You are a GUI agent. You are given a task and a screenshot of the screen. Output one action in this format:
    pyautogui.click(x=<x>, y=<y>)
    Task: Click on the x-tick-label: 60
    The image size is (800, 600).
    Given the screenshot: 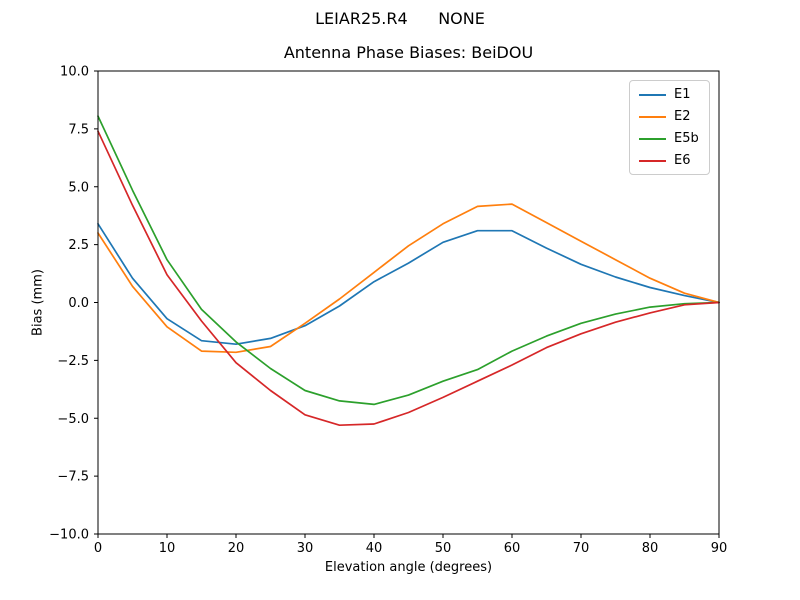 What is the action you would take?
    pyautogui.click(x=512, y=548)
    